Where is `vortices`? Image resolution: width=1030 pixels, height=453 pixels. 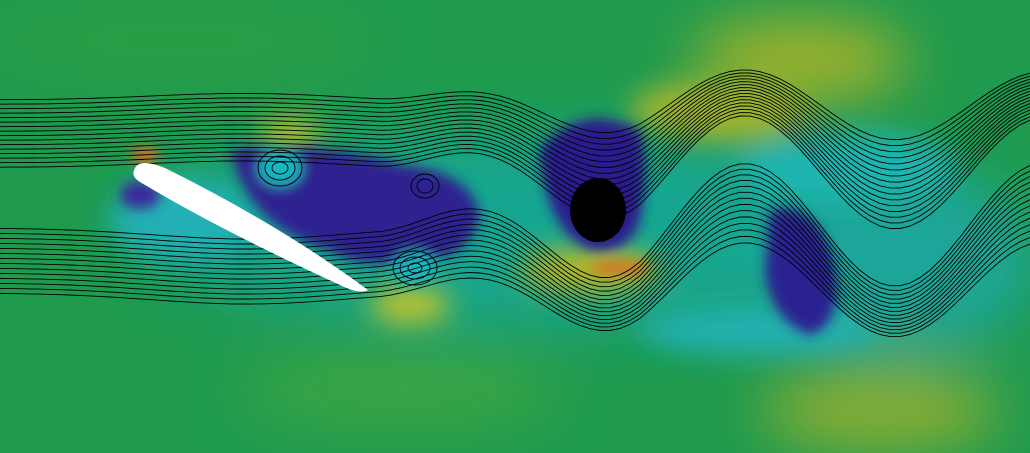
vortices is located at coordinates (348, 217).